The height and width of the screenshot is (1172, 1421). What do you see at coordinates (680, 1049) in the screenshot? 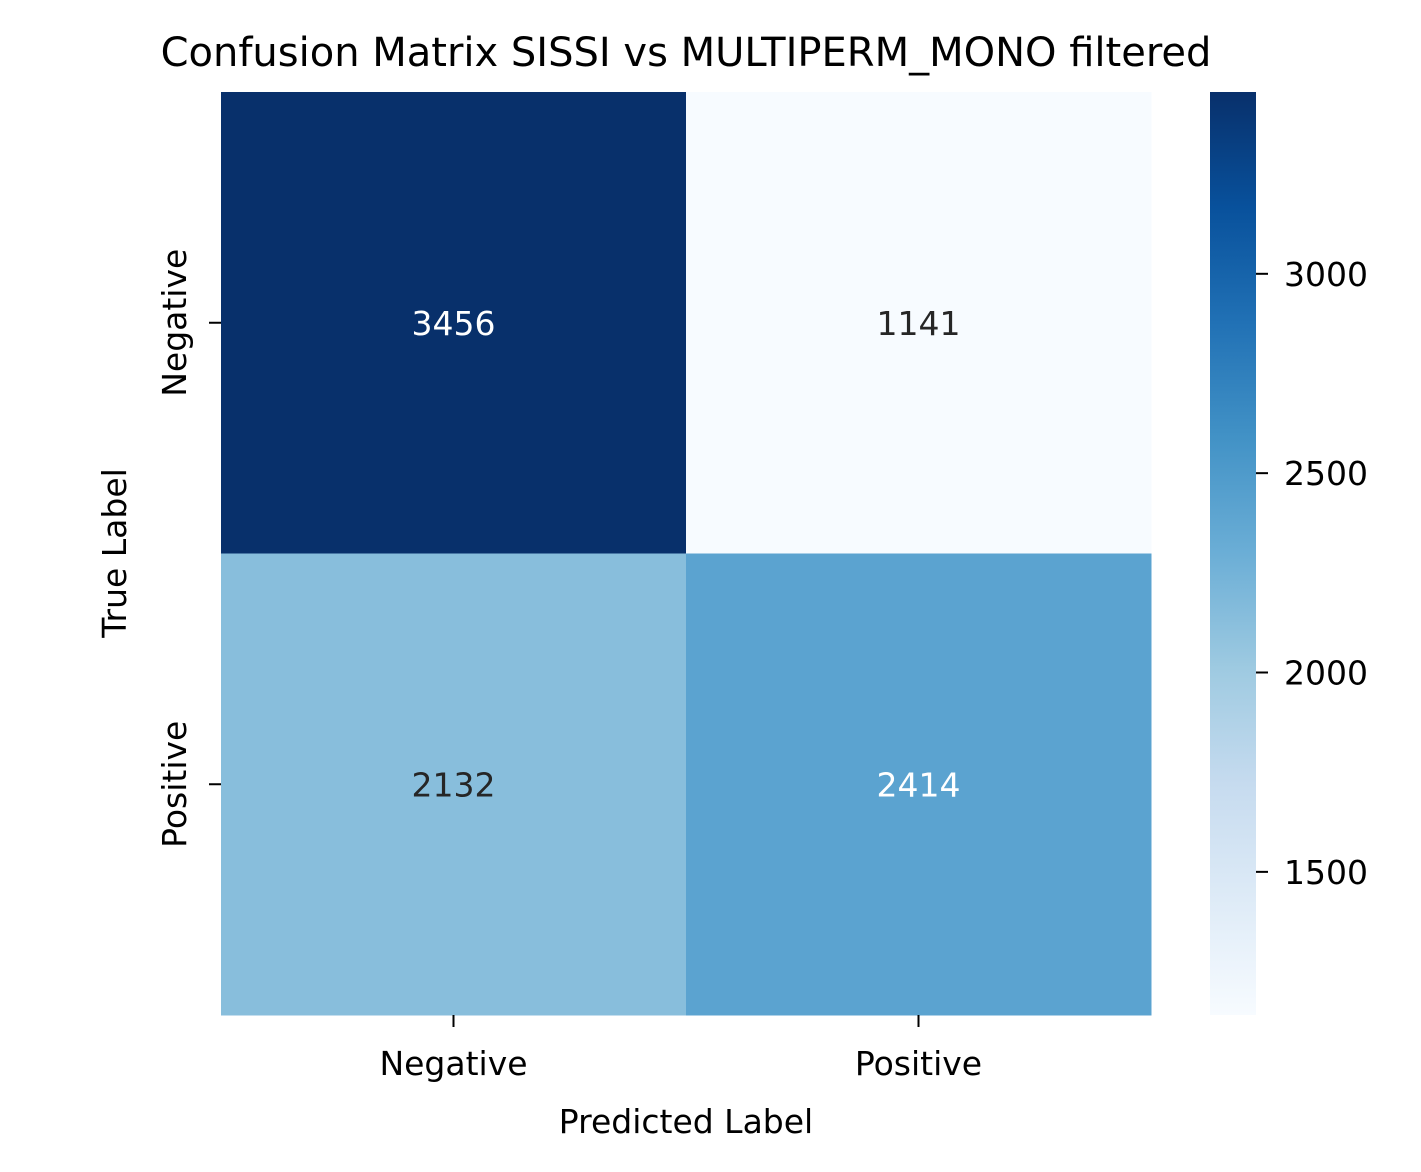
I see `x-axis-ticks: Negative Positive` at bounding box center [680, 1049].